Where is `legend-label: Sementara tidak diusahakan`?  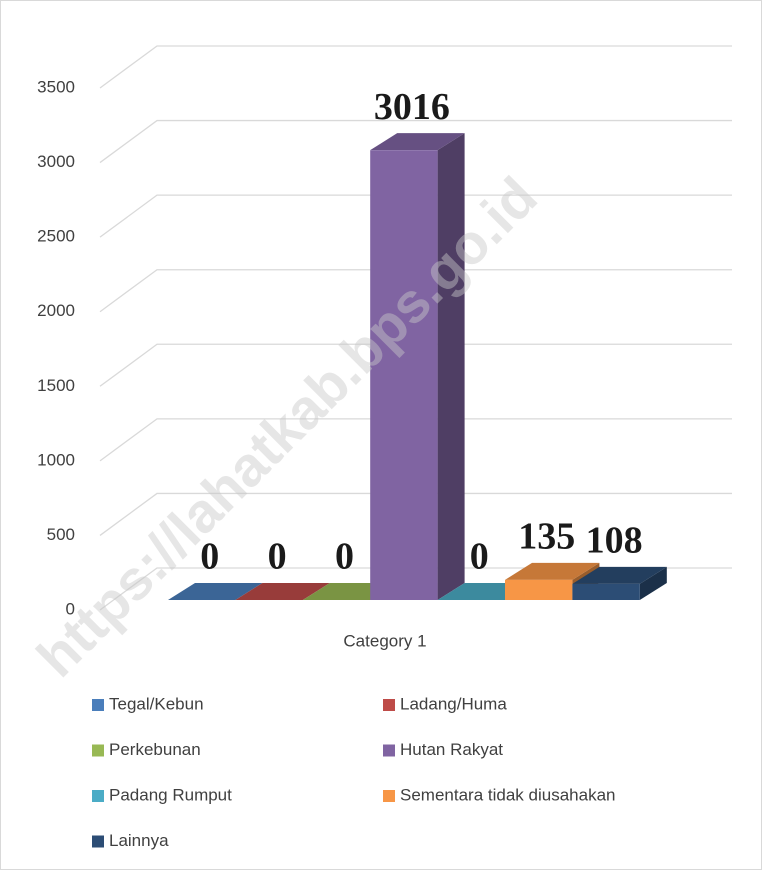 legend-label: Sementara tidak diusahakan is located at coordinates (507, 794).